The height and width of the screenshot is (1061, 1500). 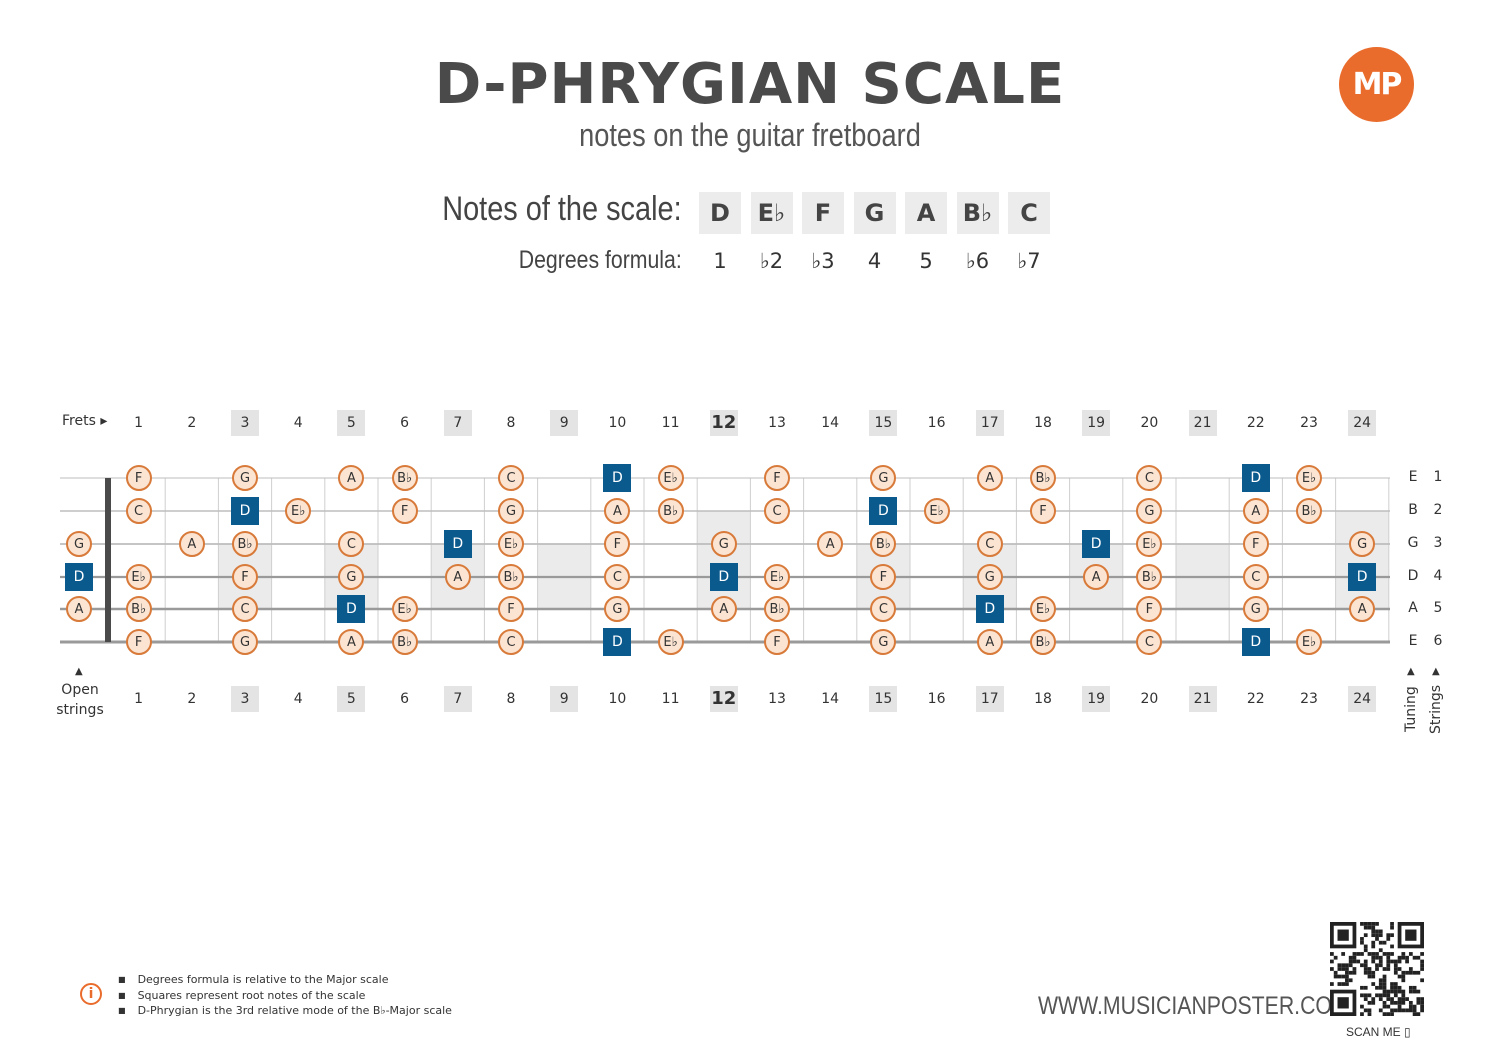 I want to click on info-icon: i, so click(x=91, y=994).